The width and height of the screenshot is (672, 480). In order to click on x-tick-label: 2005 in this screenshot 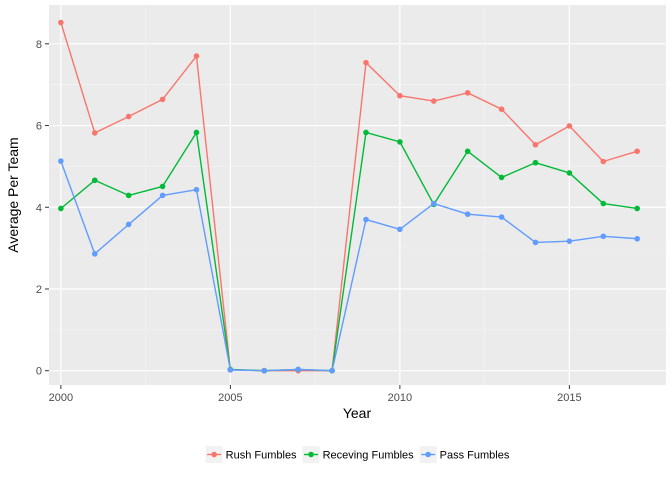, I will do `click(230, 398)`.